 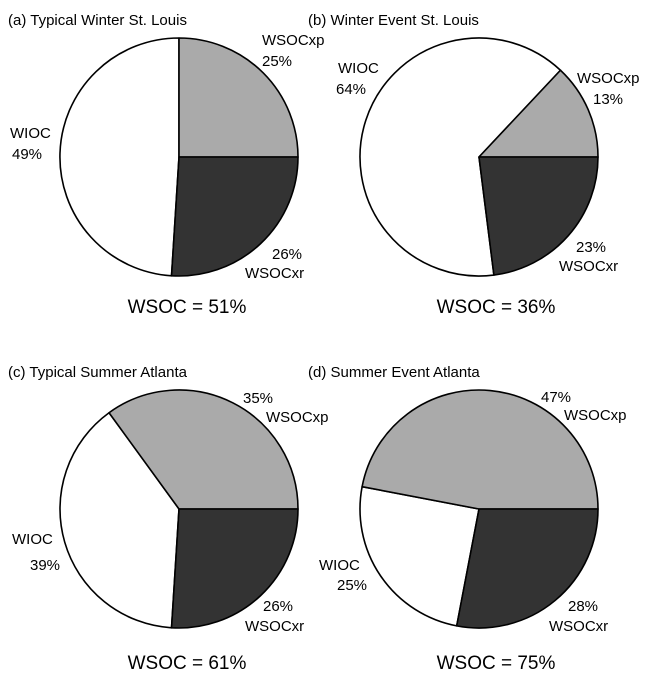 I want to click on slice-value-label: 13%, so click(x=608, y=99).